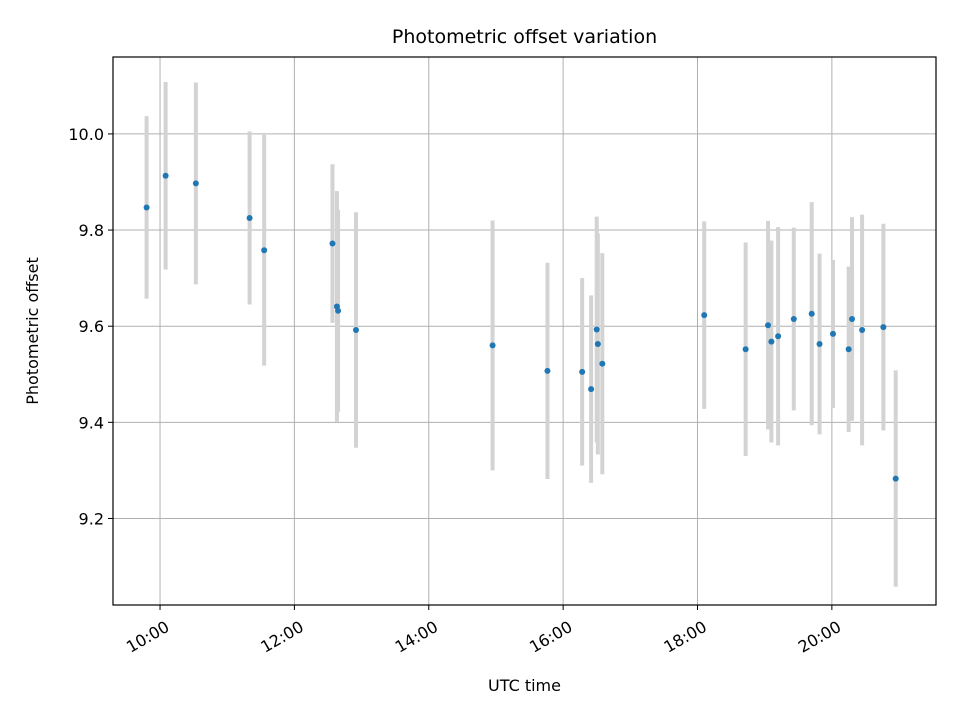  What do you see at coordinates (524, 37) in the screenshot?
I see `chart-title: Photometric offset variation` at bounding box center [524, 37].